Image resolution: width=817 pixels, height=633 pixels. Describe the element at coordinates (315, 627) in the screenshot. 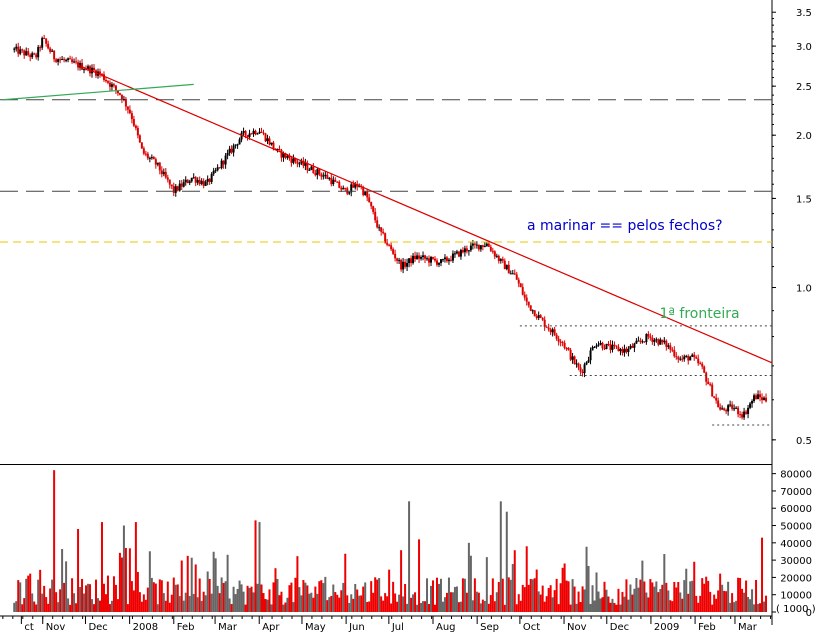

I see `x-tick-label: May` at that location.